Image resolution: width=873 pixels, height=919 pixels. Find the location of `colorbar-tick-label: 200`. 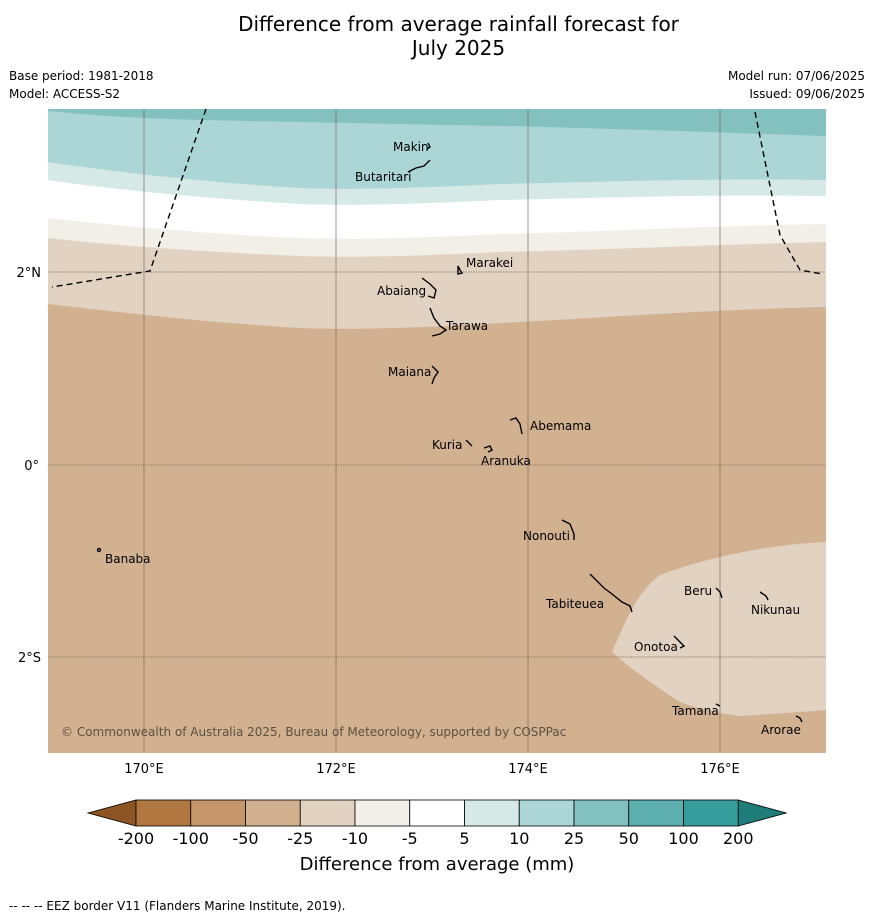

colorbar-tick-label: 200 is located at coordinates (738, 838).